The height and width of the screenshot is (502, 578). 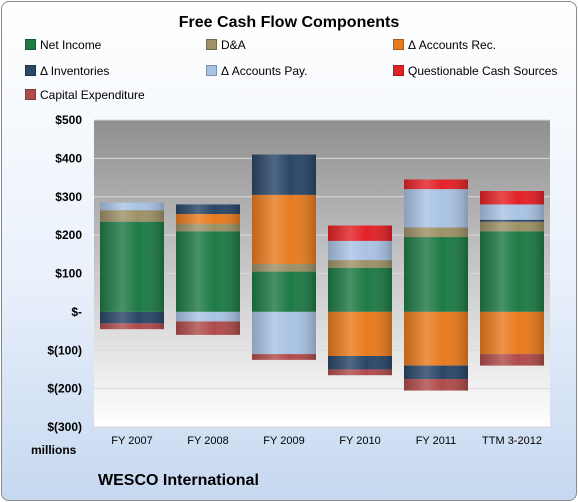 I want to click on legend-label: D&A, so click(x=233, y=45).